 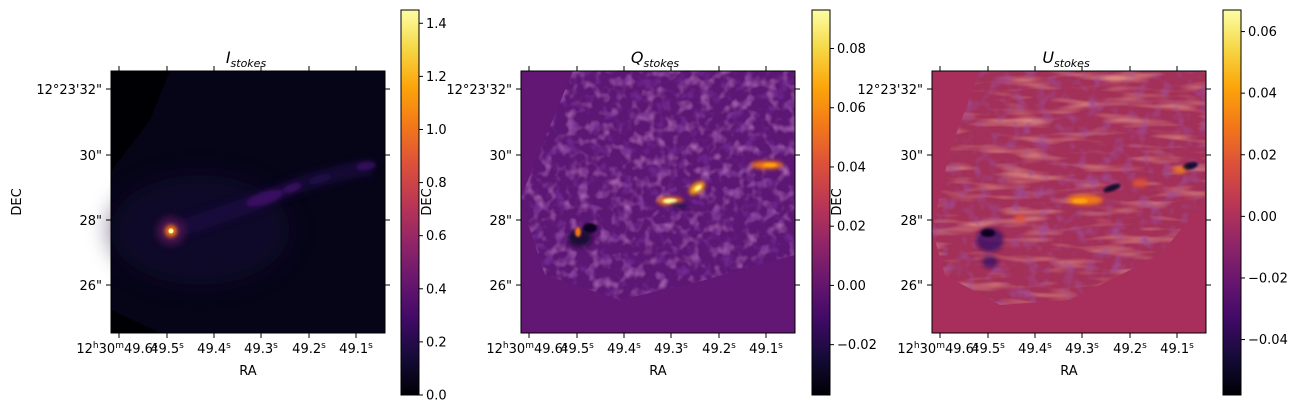 What do you see at coordinates (228, 57) in the screenshot?
I see `i-title-main: I` at bounding box center [228, 57].